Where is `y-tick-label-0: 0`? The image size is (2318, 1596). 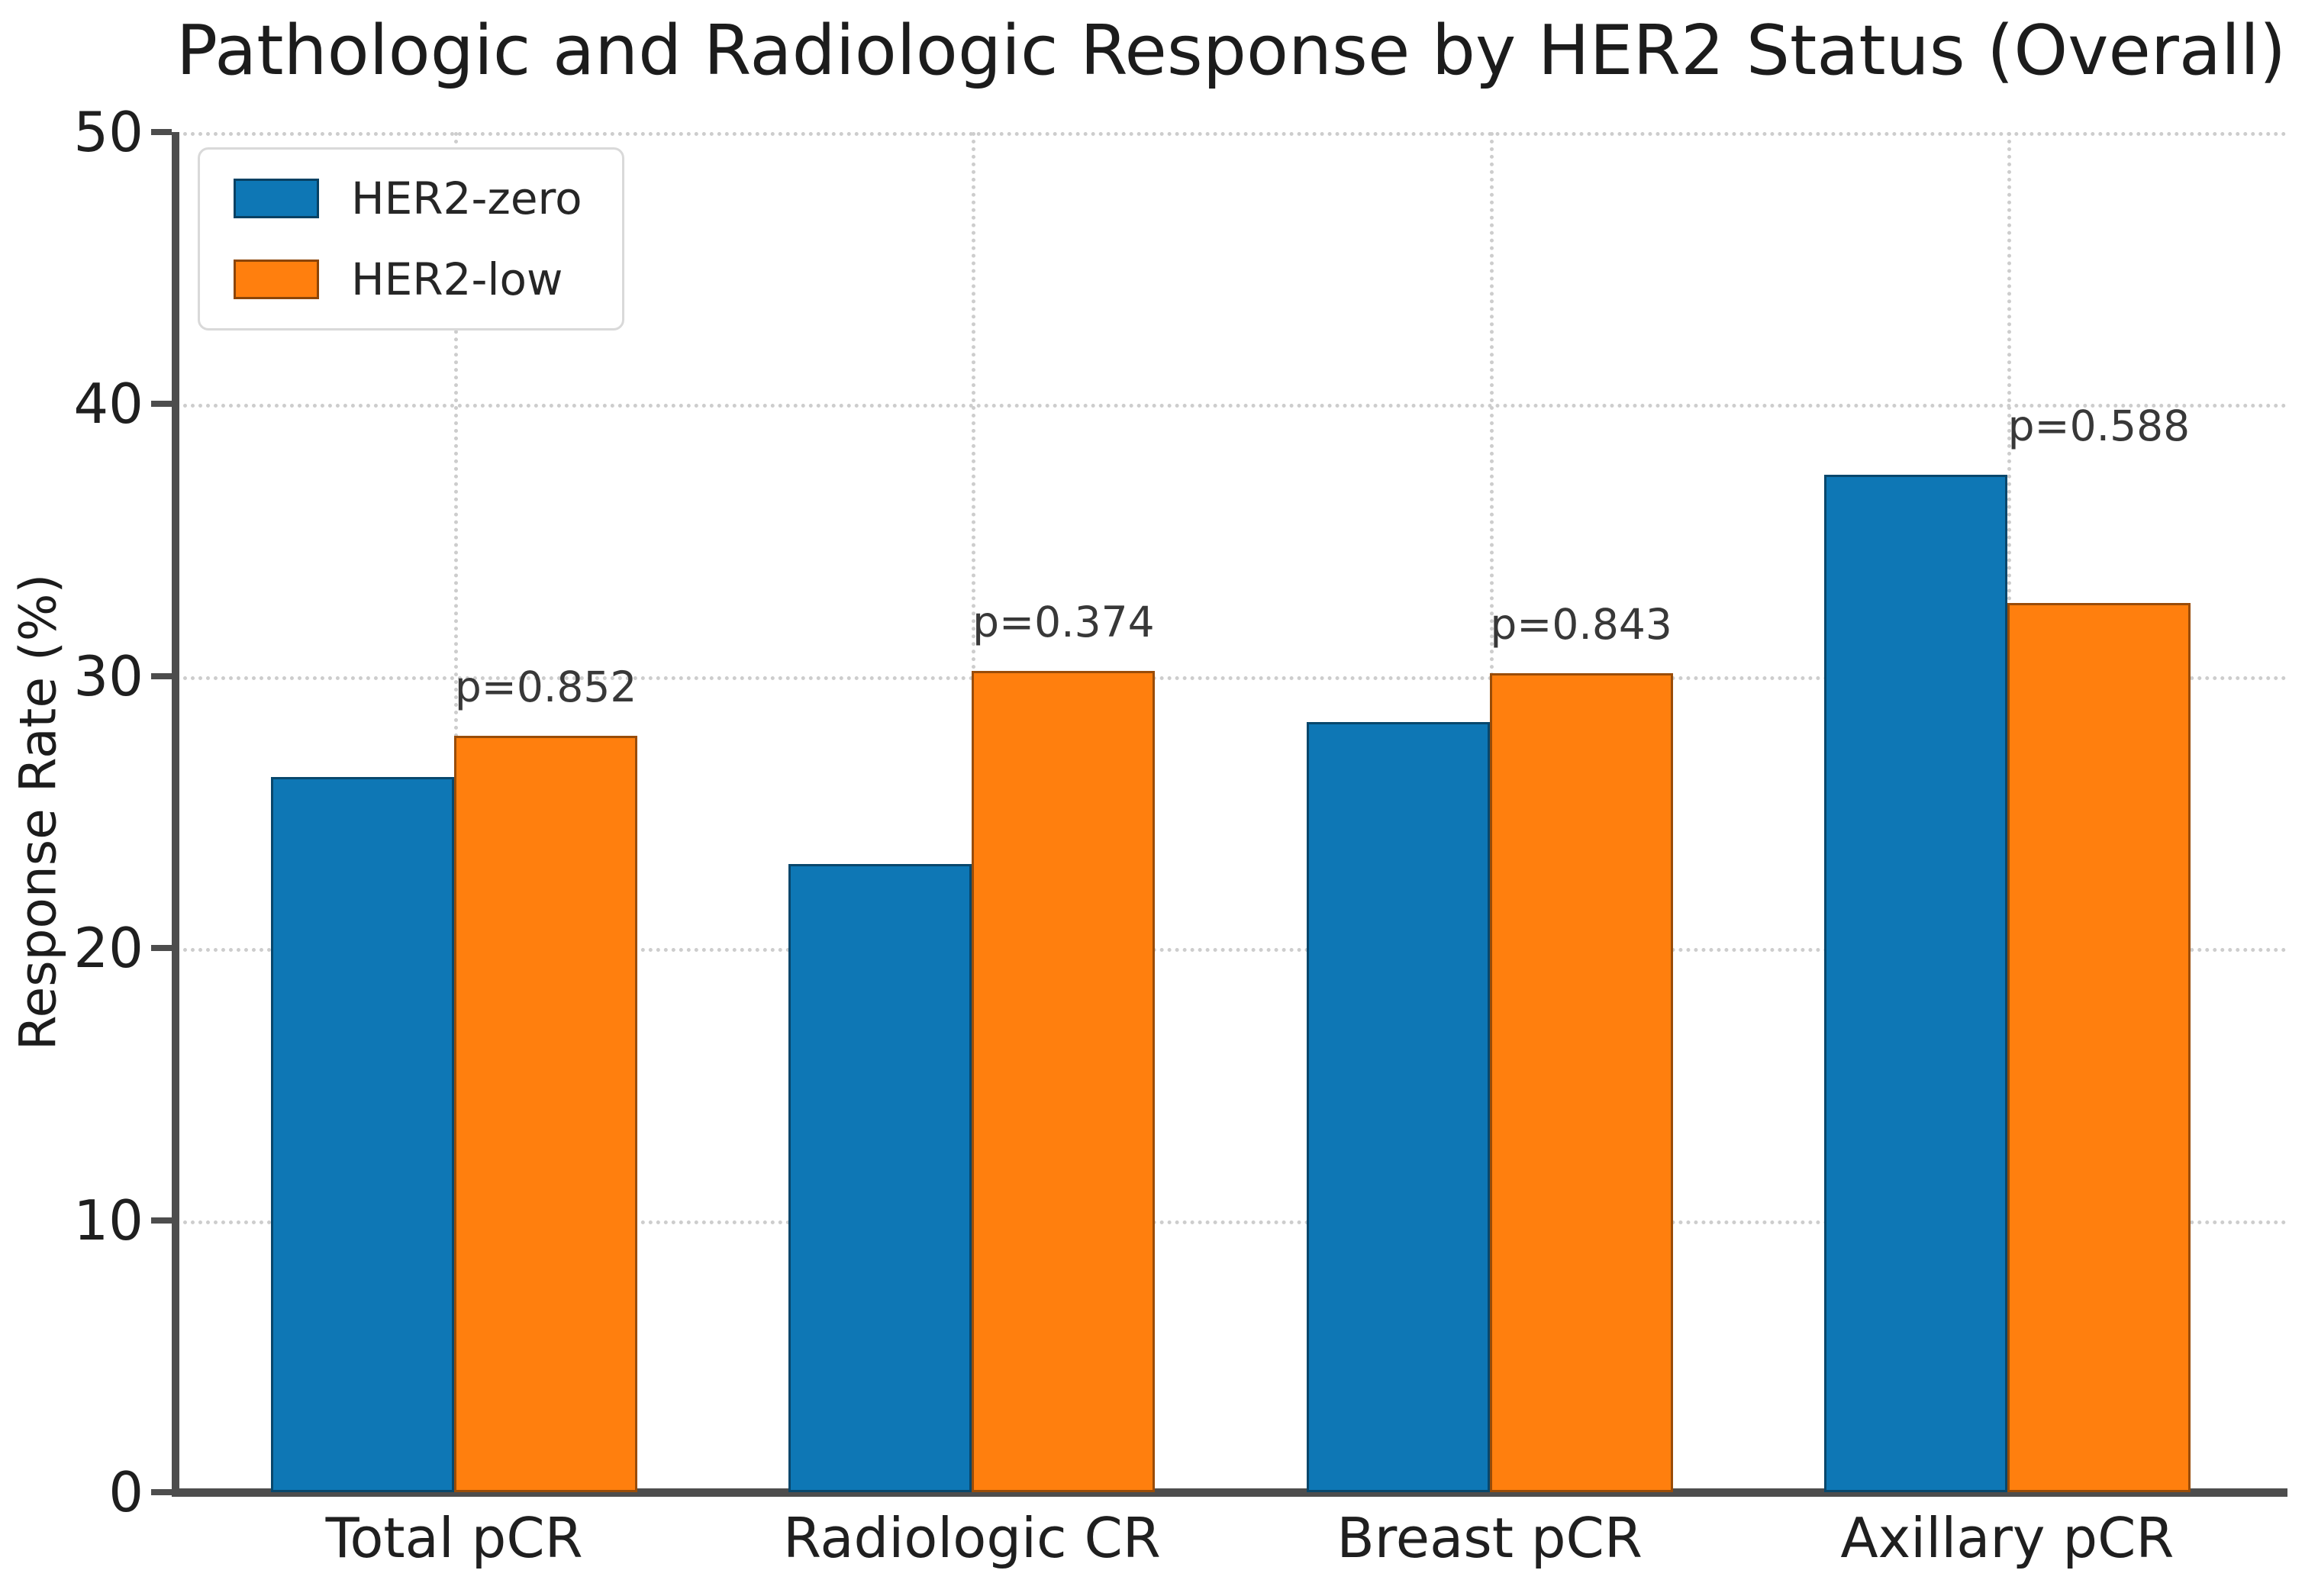 y-tick-label-0: 0 is located at coordinates (125, 1492).